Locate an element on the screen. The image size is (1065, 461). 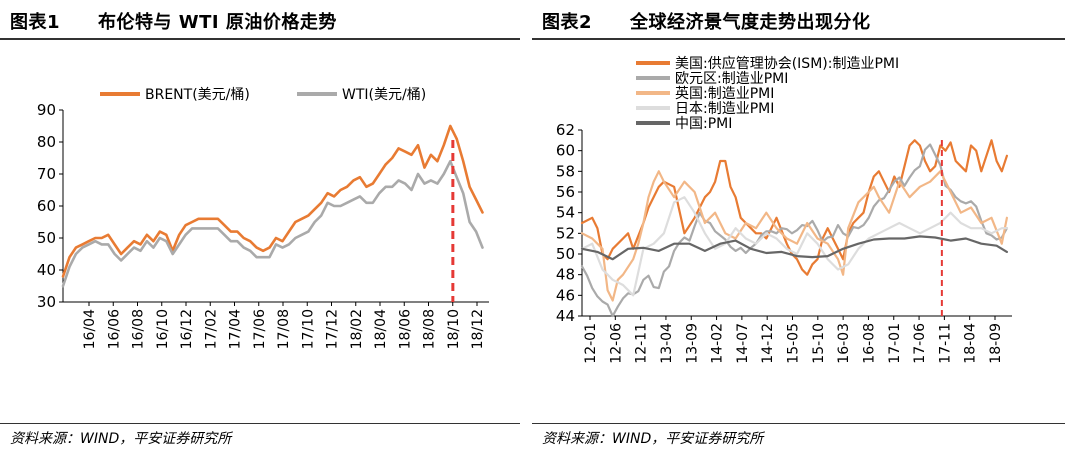
x-tick-label: 17/06 is located at coordinates (260, 329).